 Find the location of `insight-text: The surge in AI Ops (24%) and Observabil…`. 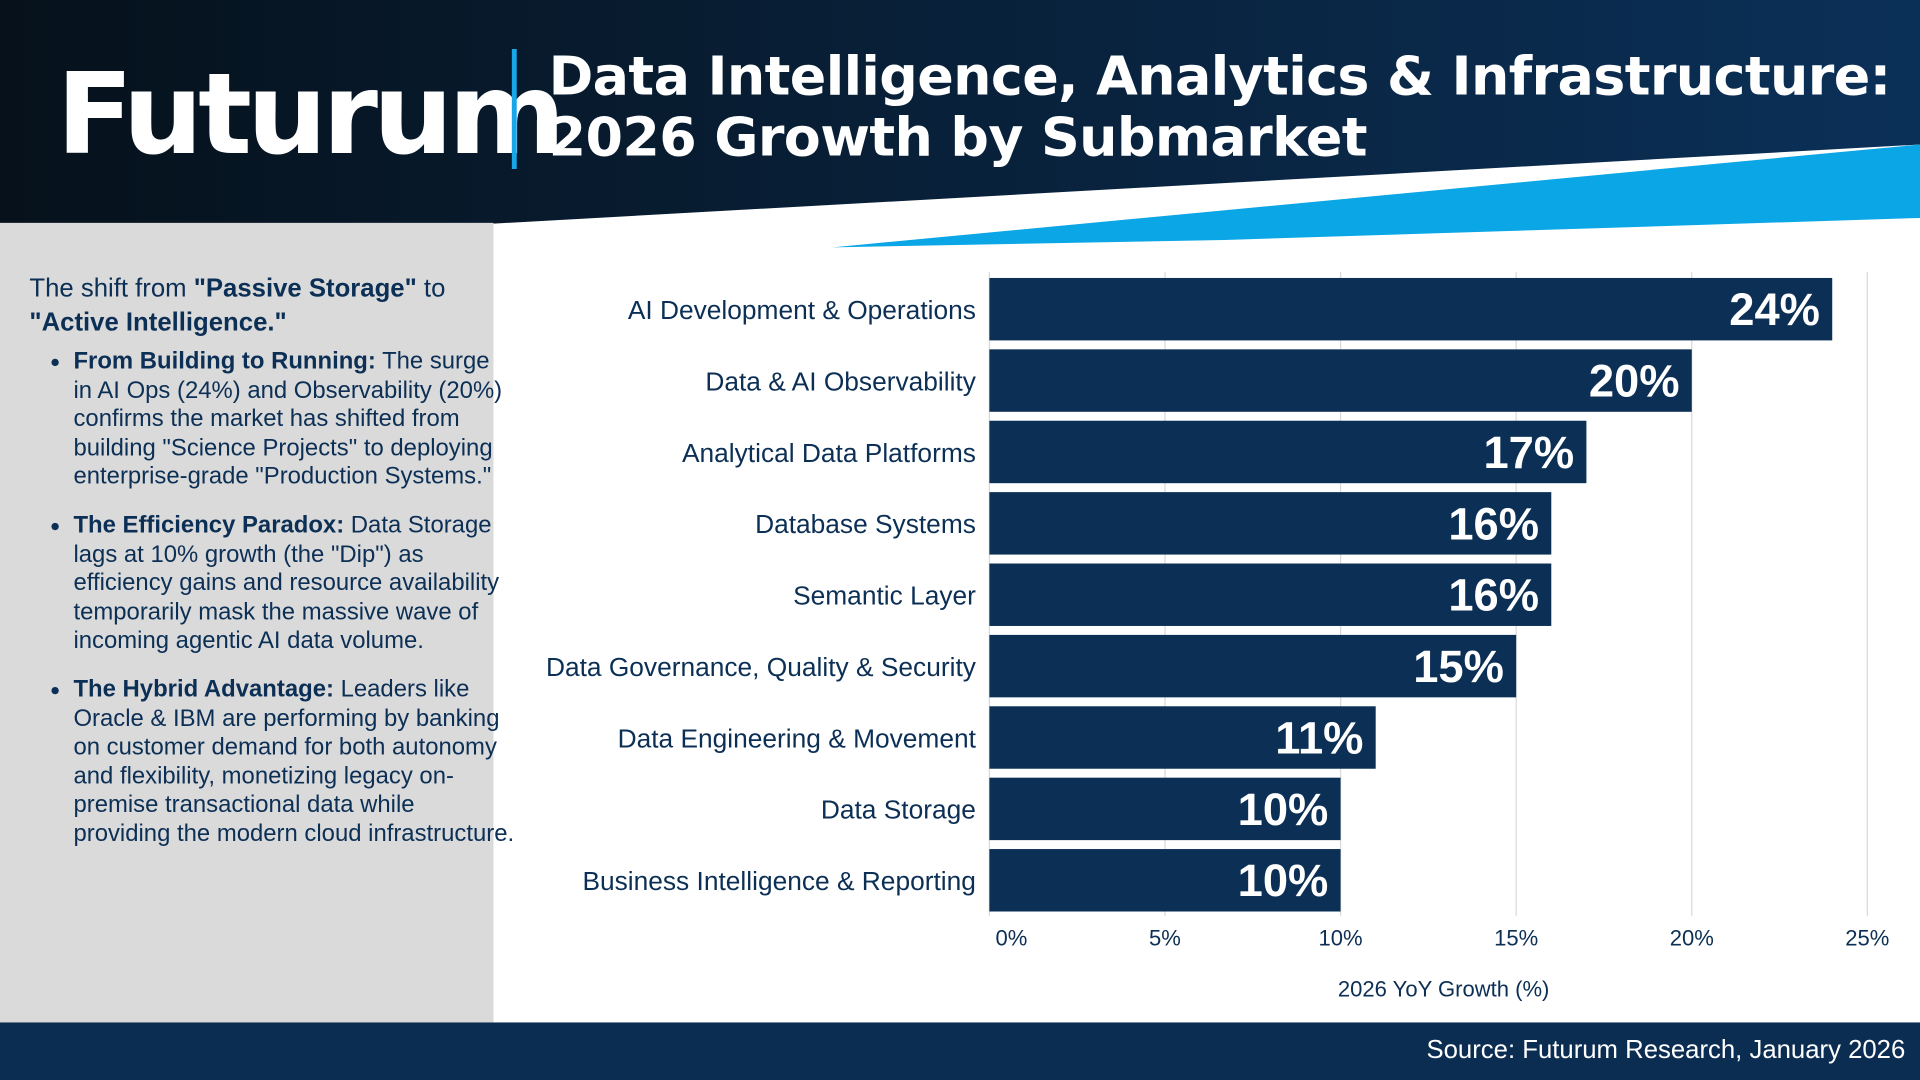

insight-text: The surge in AI Ops (24%) and Observabil… is located at coordinates (288, 419).